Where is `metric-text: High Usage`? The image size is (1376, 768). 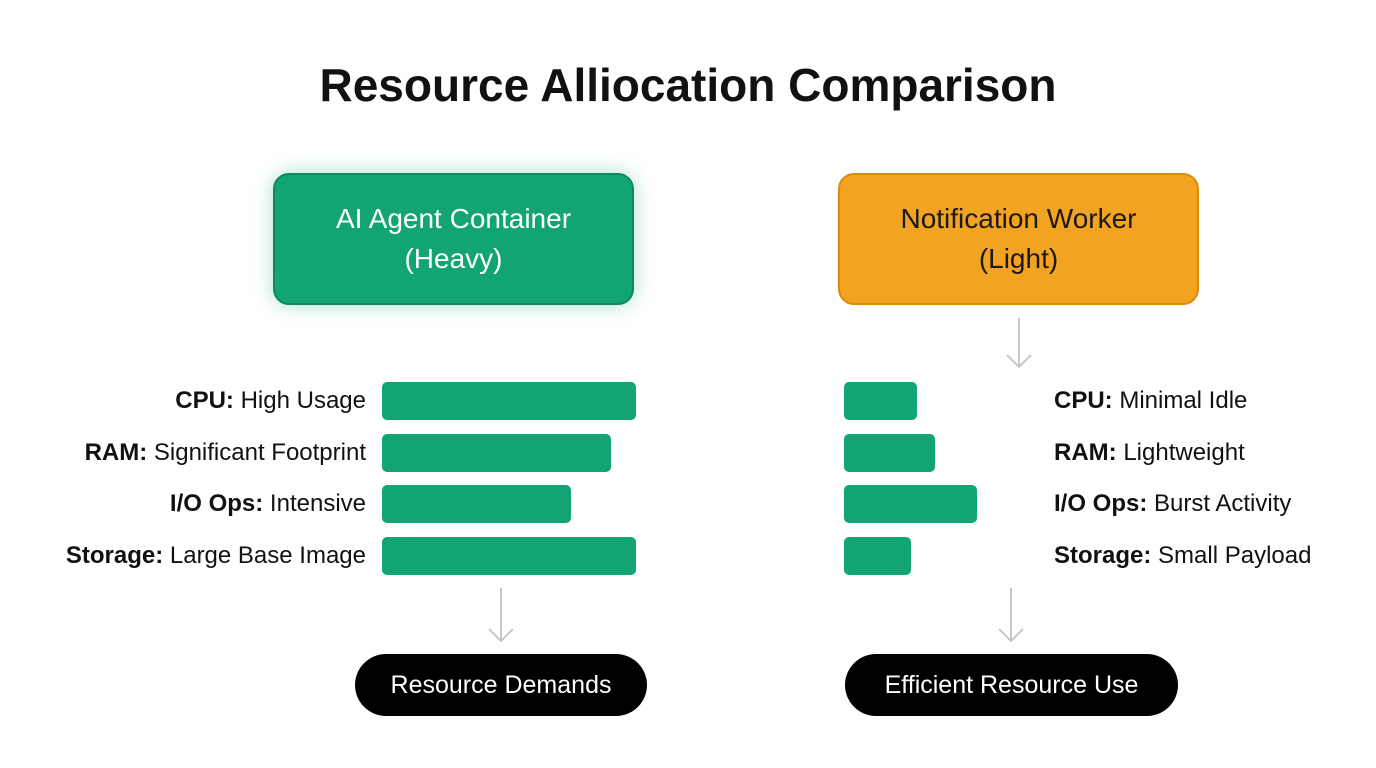 metric-text: High Usage is located at coordinates (299, 400).